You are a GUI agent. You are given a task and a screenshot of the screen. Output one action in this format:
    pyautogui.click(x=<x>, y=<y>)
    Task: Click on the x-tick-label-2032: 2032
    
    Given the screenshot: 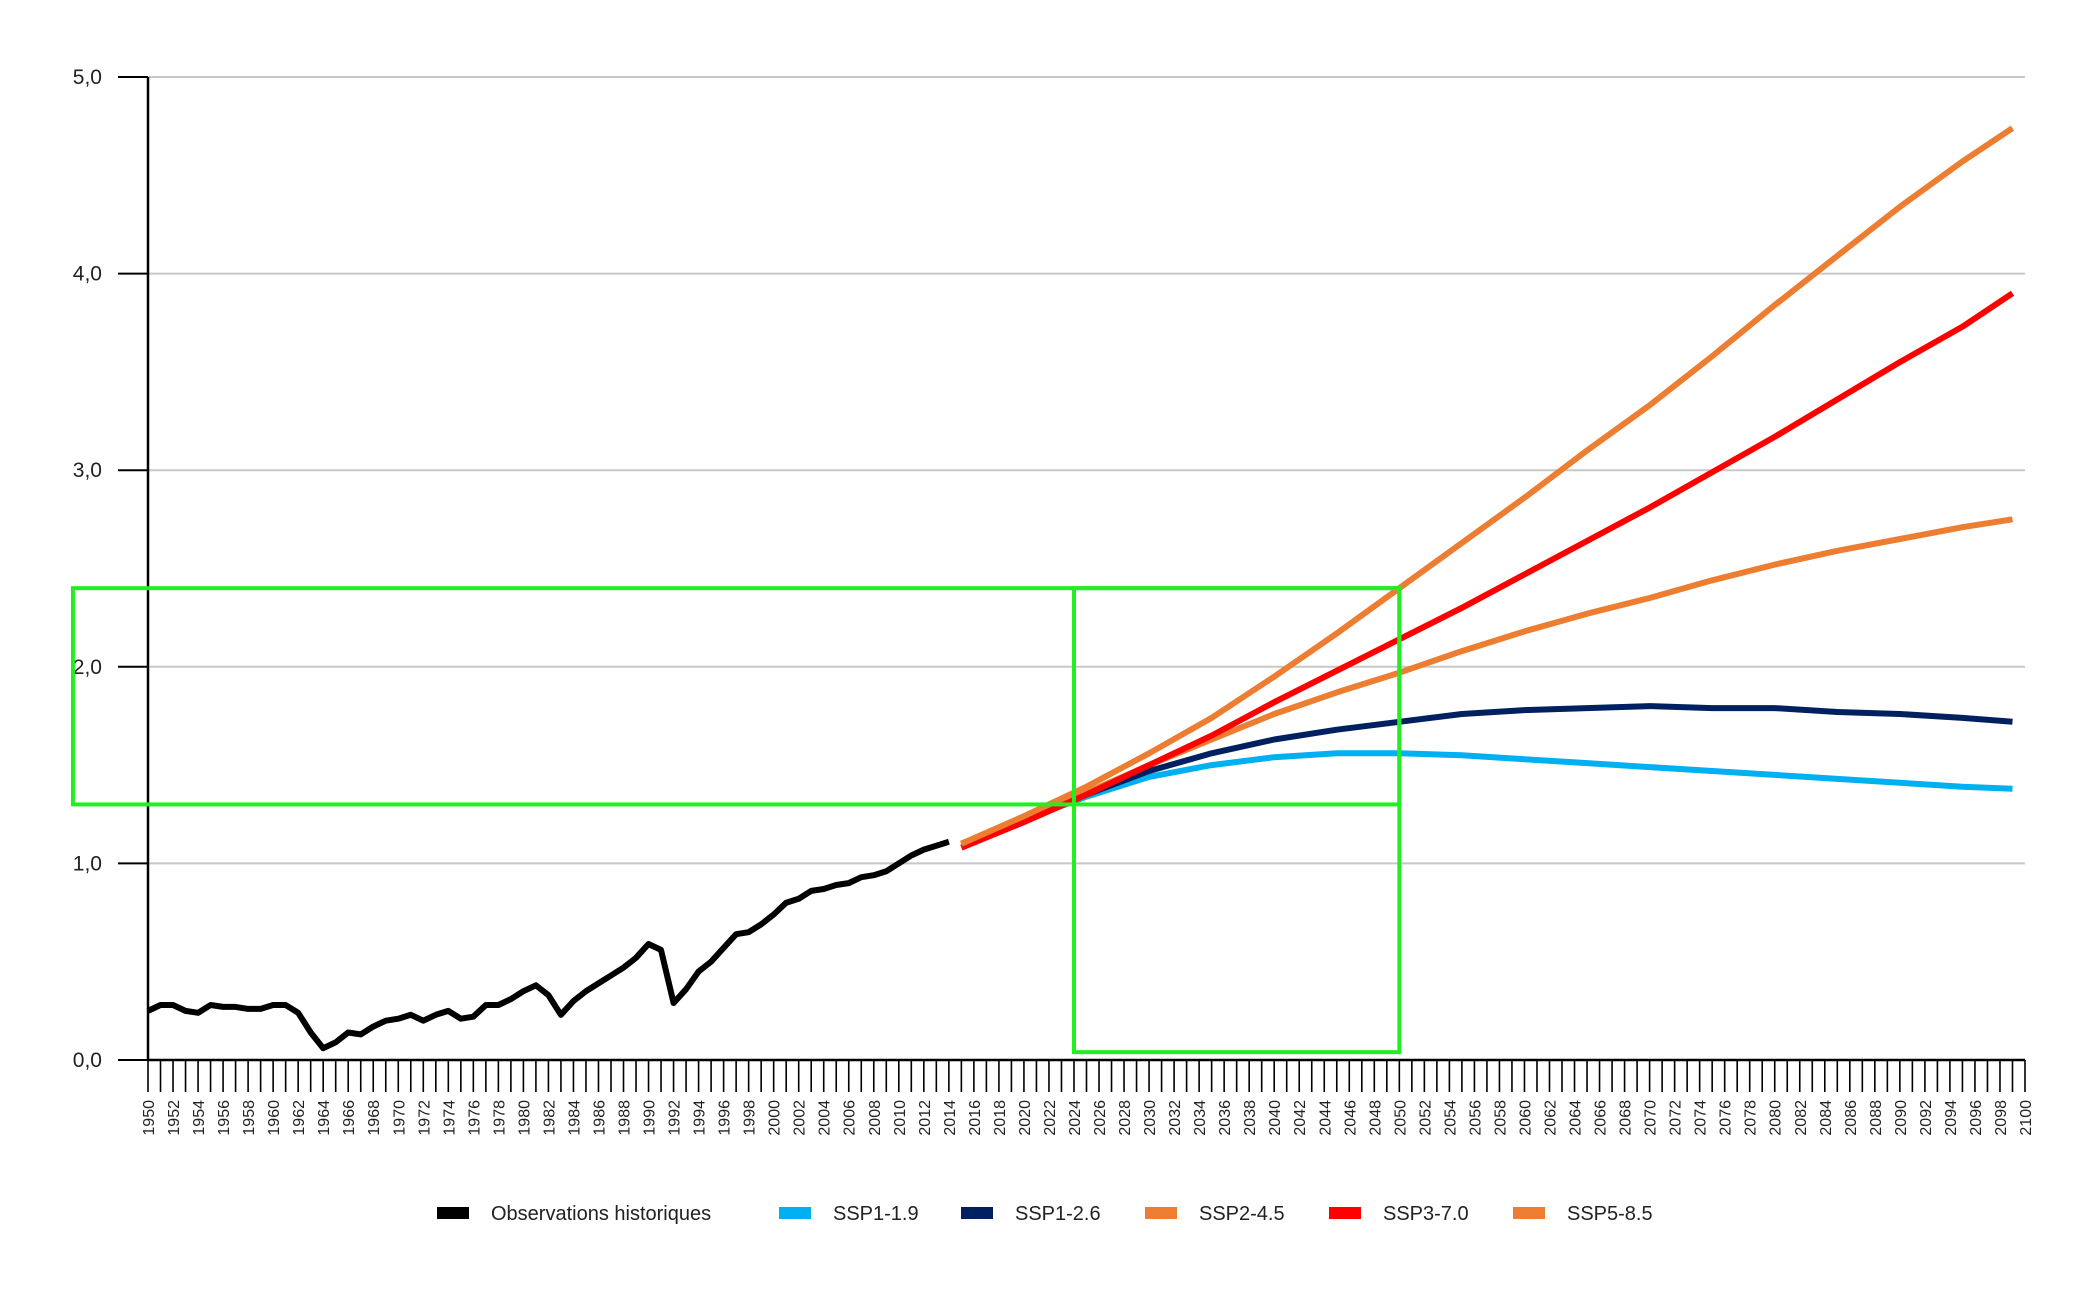 What is the action you would take?
    pyautogui.click(x=1175, y=1118)
    